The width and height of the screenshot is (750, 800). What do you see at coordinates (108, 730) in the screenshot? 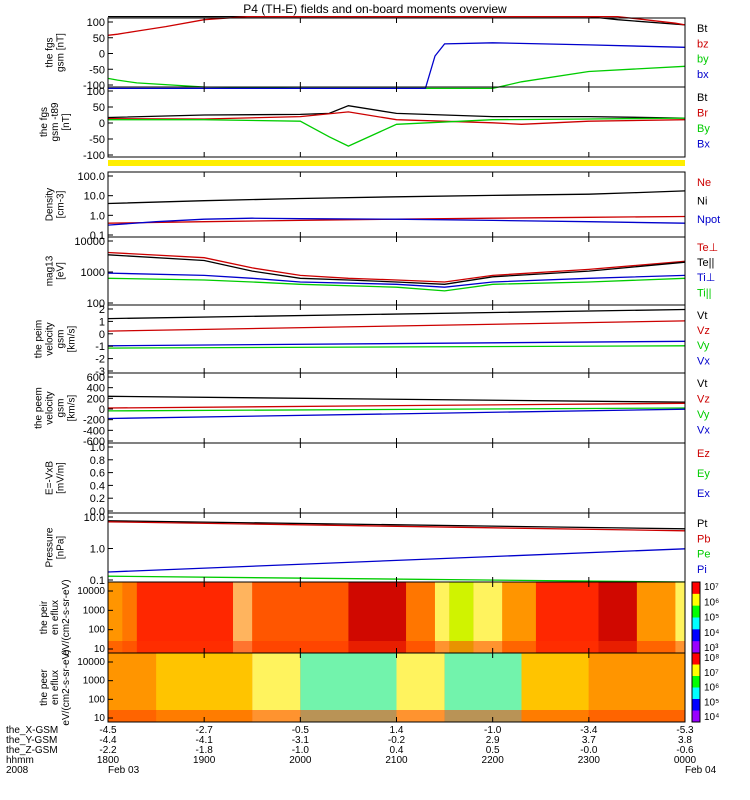
I see `x-axis-value: -4.5` at bounding box center [108, 730].